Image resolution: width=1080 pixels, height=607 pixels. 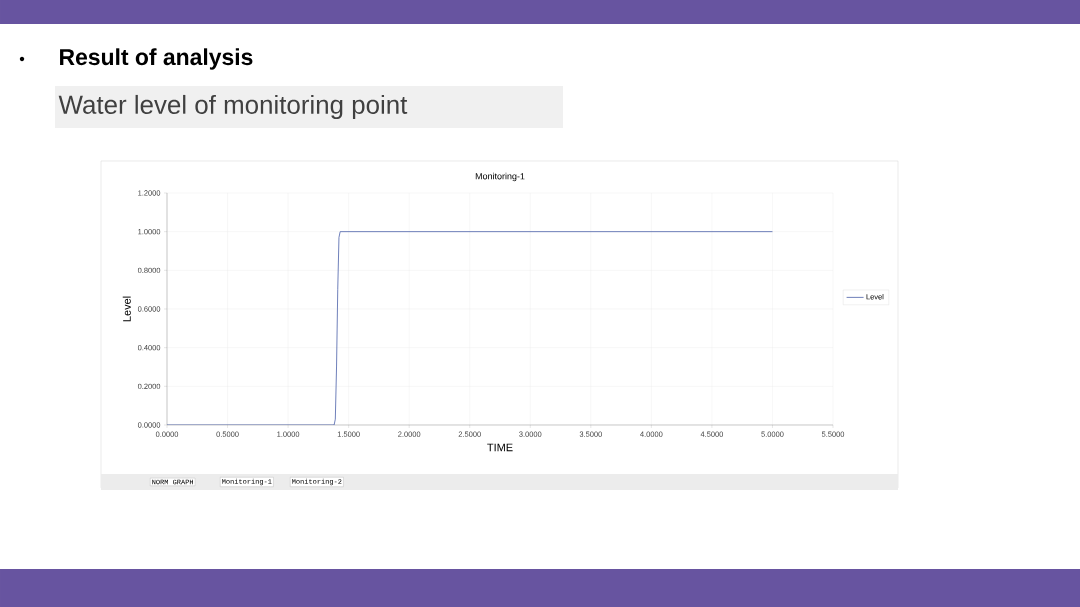 What do you see at coordinates (500, 447) in the screenshot?
I see `x-axis-title: TIME` at bounding box center [500, 447].